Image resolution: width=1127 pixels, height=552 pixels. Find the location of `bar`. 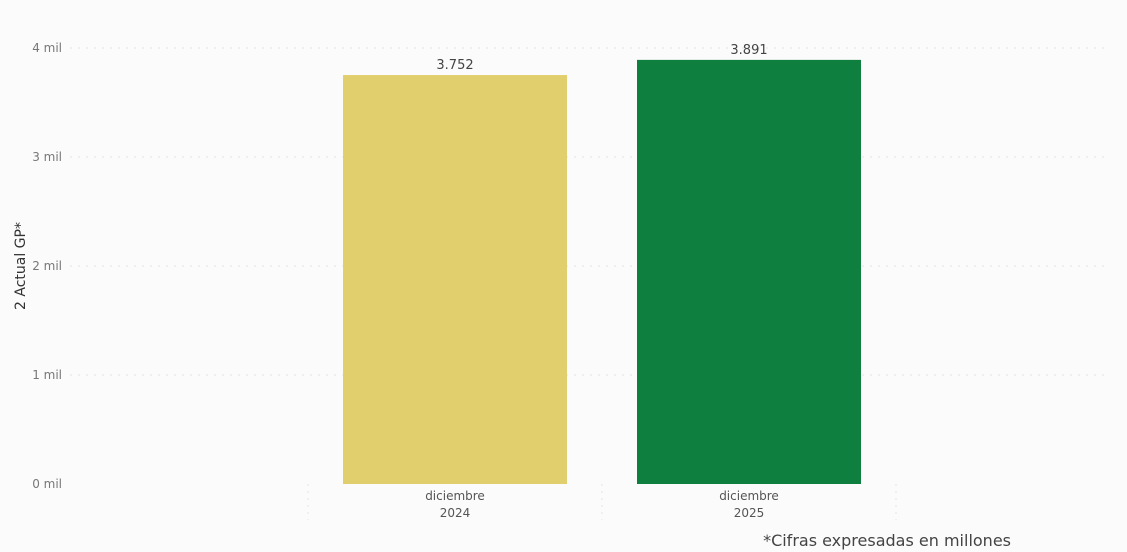

bar is located at coordinates (455, 280).